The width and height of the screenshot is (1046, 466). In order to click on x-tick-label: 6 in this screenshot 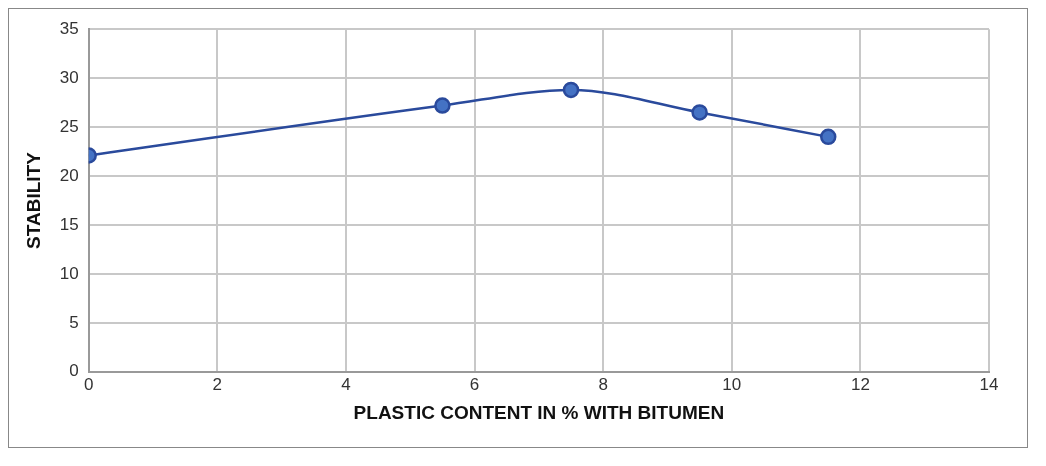, I will do `click(474, 384)`.